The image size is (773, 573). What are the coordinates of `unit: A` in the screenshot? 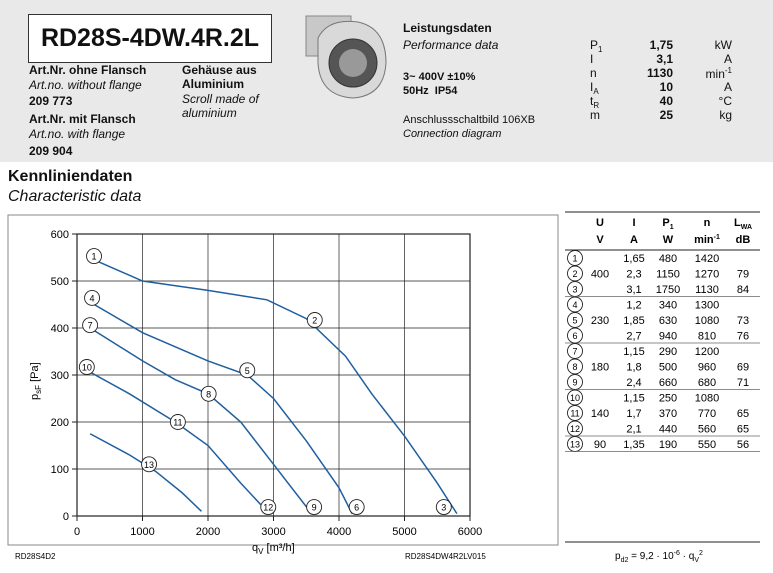 It's located at (727, 87).